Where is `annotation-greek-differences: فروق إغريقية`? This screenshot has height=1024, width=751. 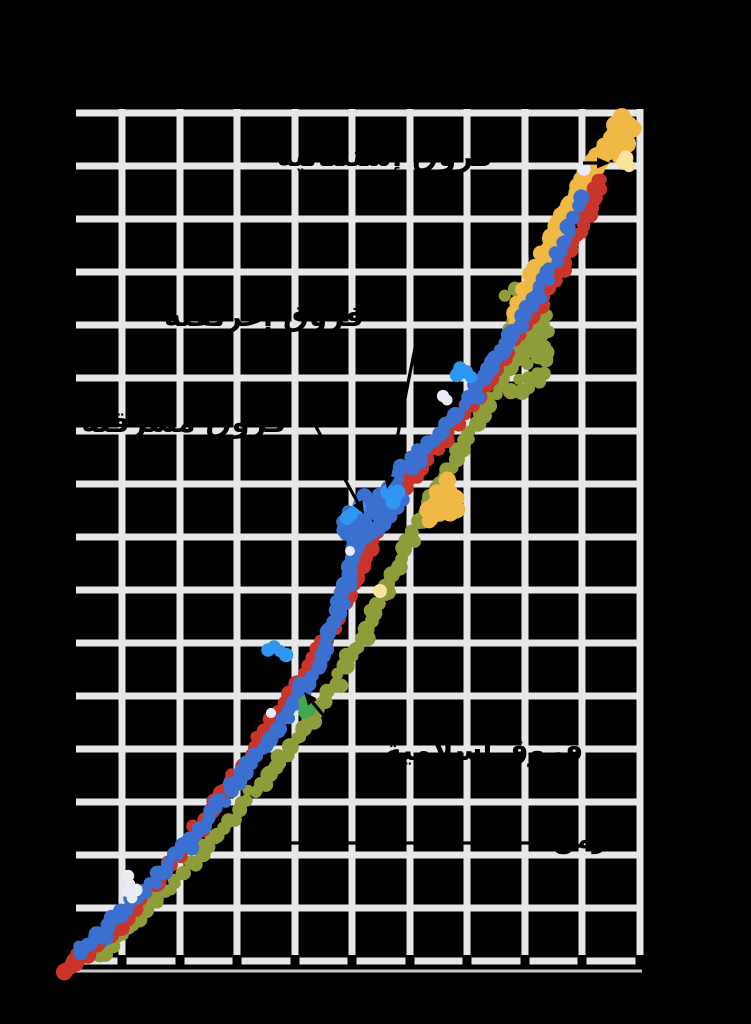 annotation-greek-differences: فروق إغريقية is located at coordinates (264, 315).